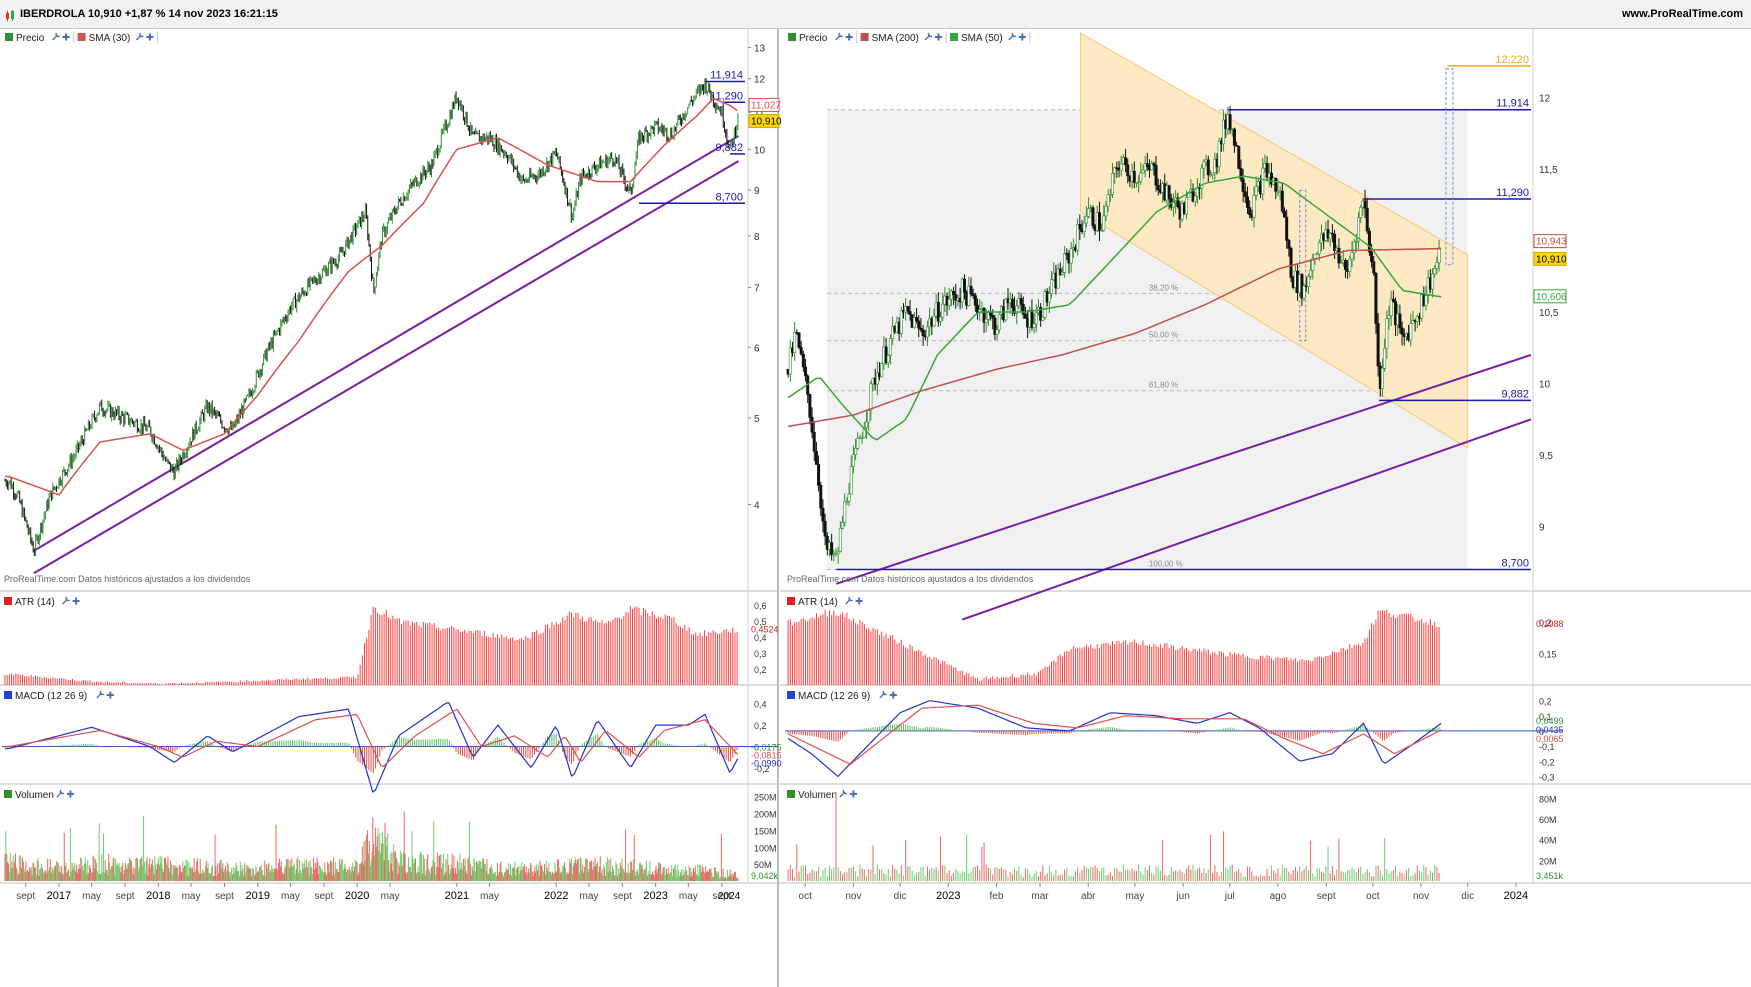 Image resolution: width=1751 pixels, height=987 pixels. What do you see at coordinates (806, 896) in the screenshot?
I see `time-tick-label: oct` at bounding box center [806, 896].